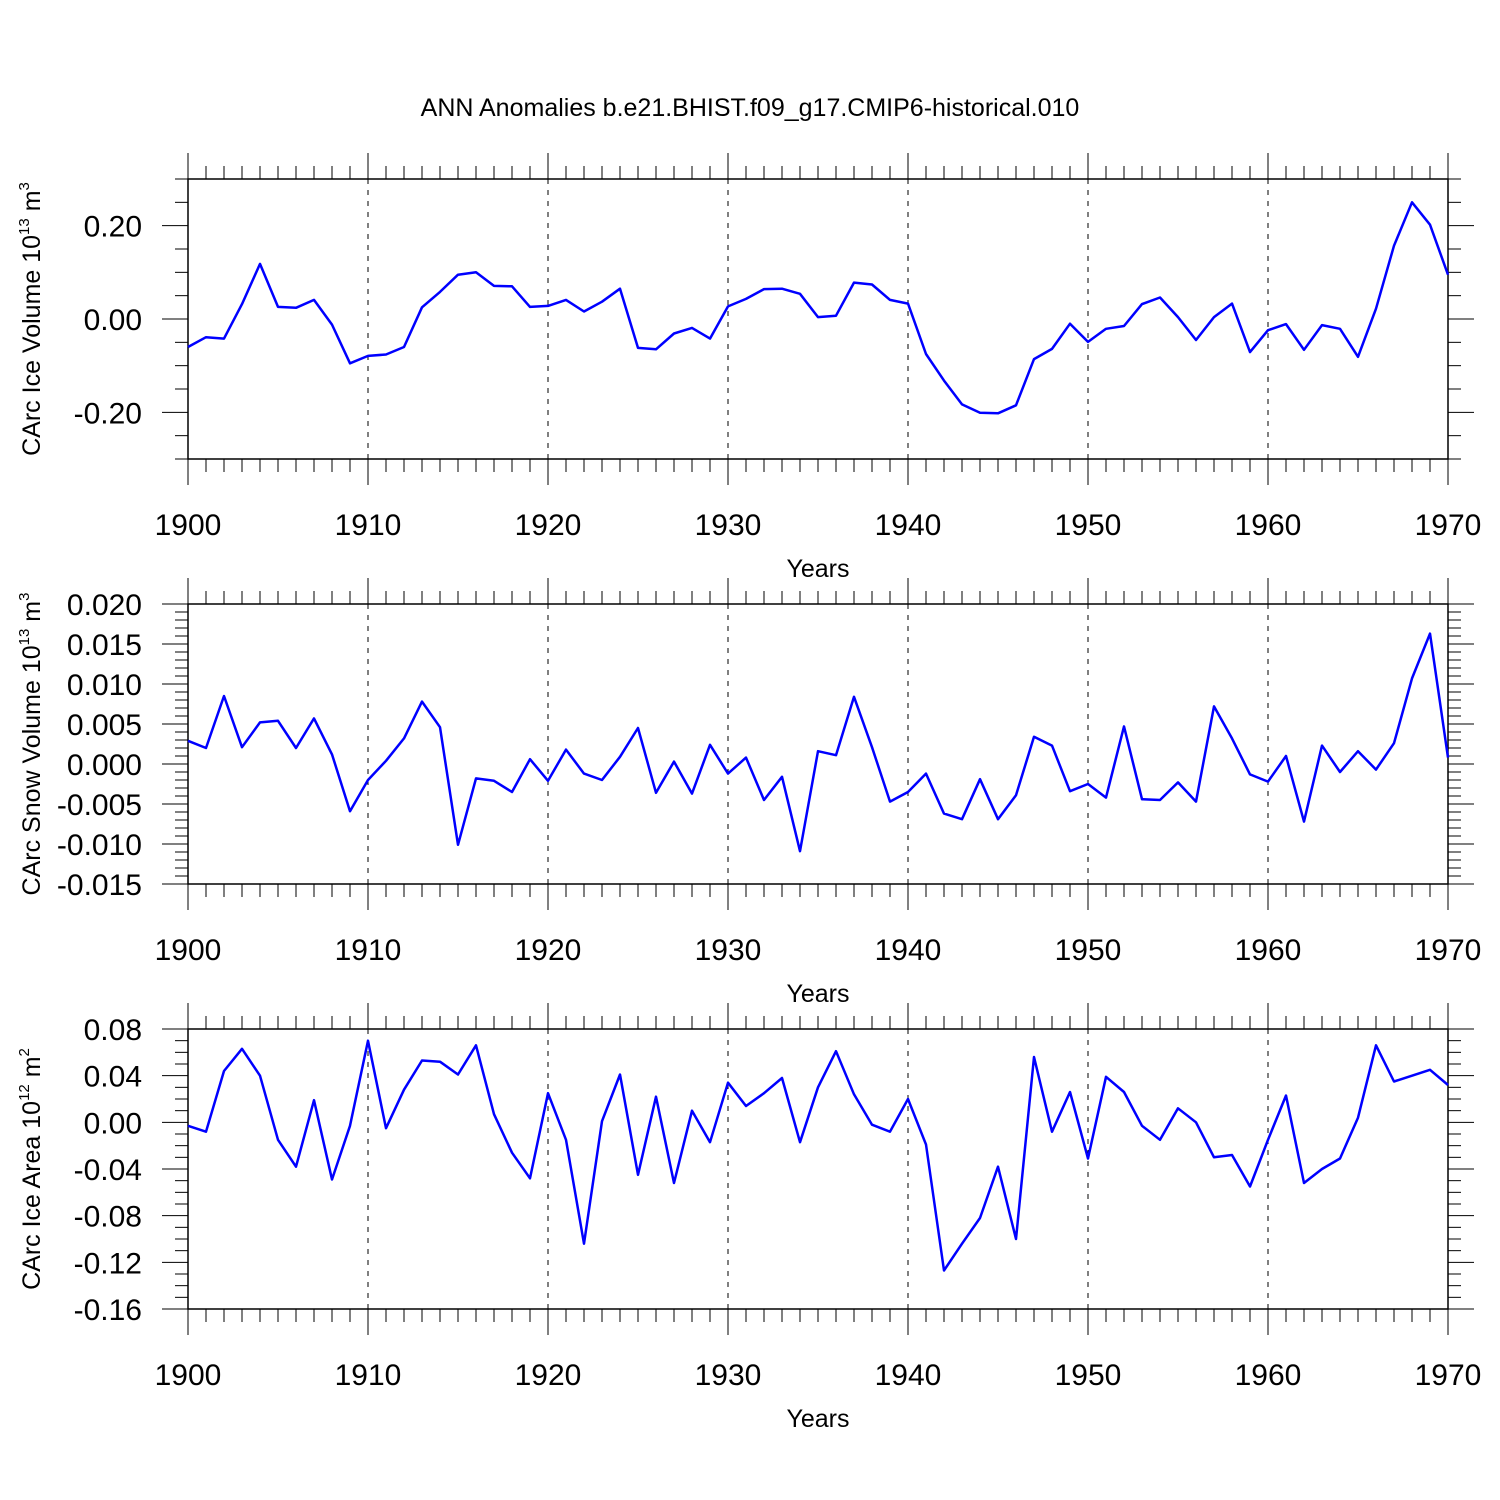  Describe the element at coordinates (99, 885) in the screenshot. I see `y-tick-label: -0.015` at that location.